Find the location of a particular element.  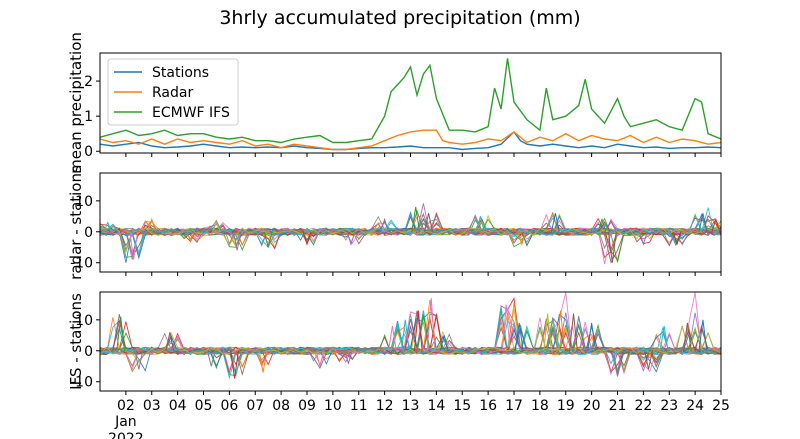

x-tick-label: 17 is located at coordinates (514, 406).